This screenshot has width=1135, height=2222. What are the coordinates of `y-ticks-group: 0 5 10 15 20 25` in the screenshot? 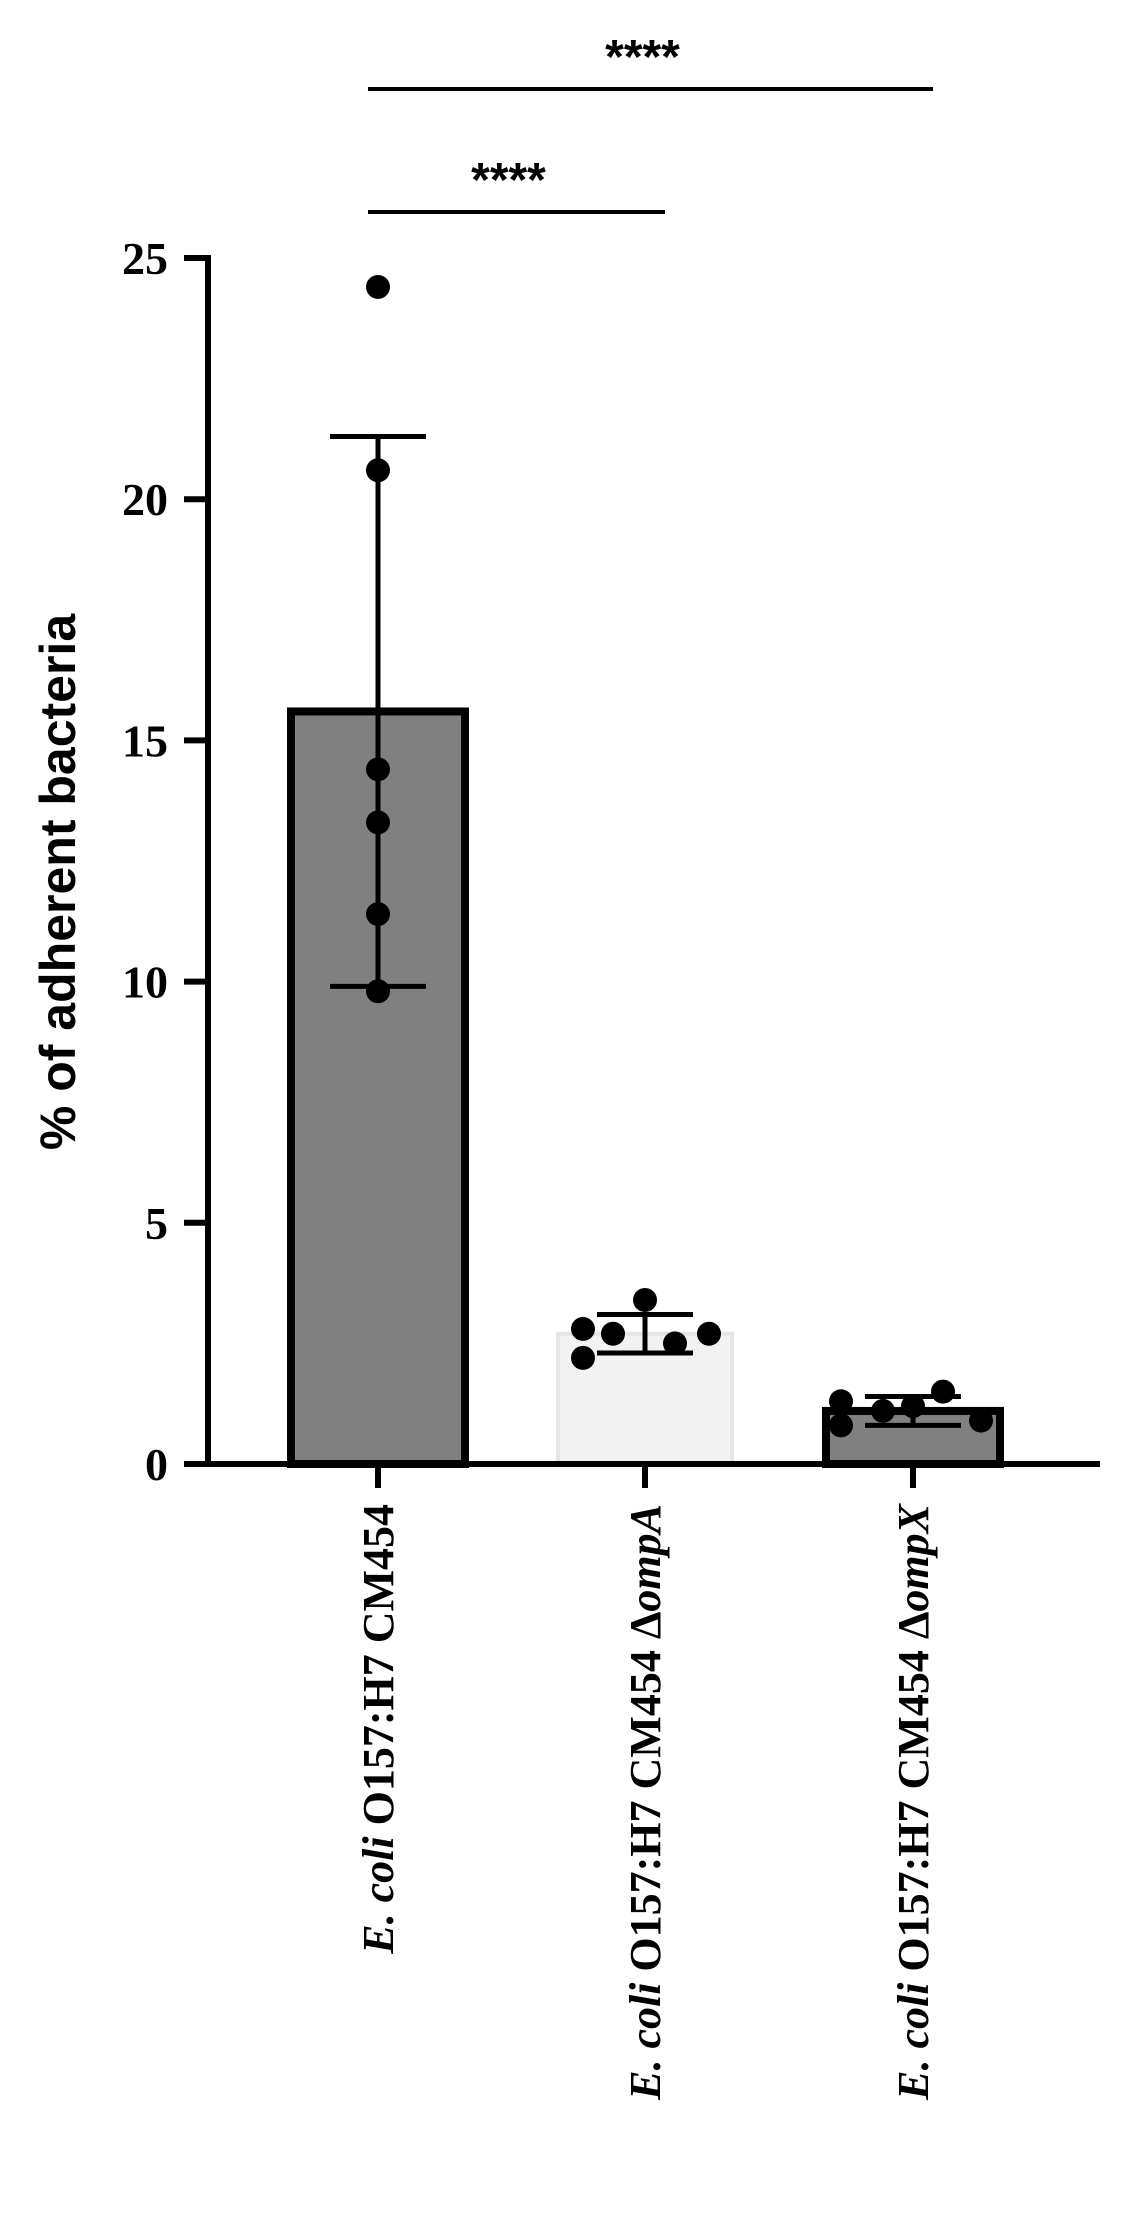 It's located at (165, 861).